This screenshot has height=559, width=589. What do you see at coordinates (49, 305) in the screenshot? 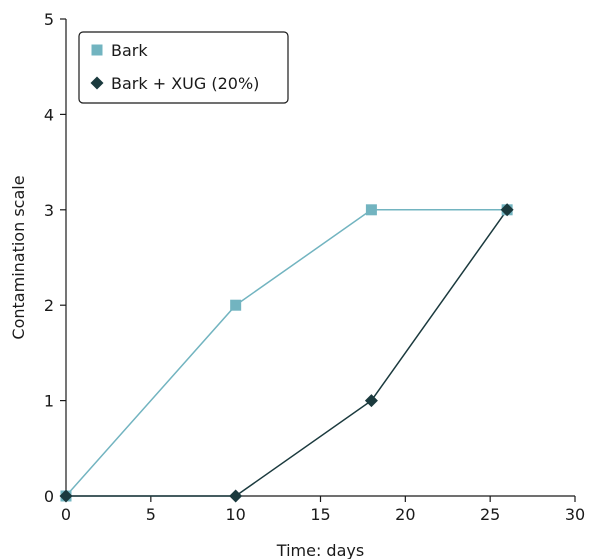
I see `y-tick-label: 2` at bounding box center [49, 305].